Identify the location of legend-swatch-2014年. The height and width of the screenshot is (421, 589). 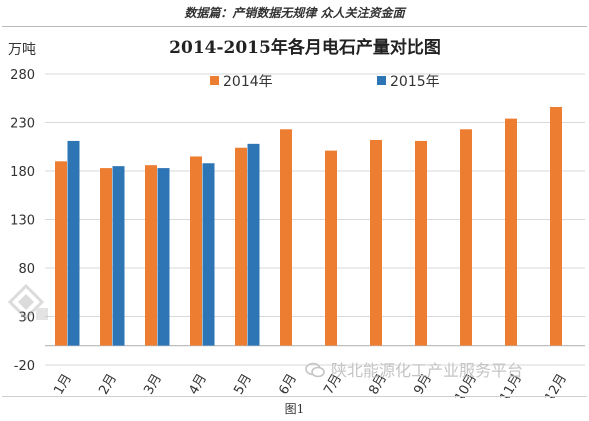
(214, 80).